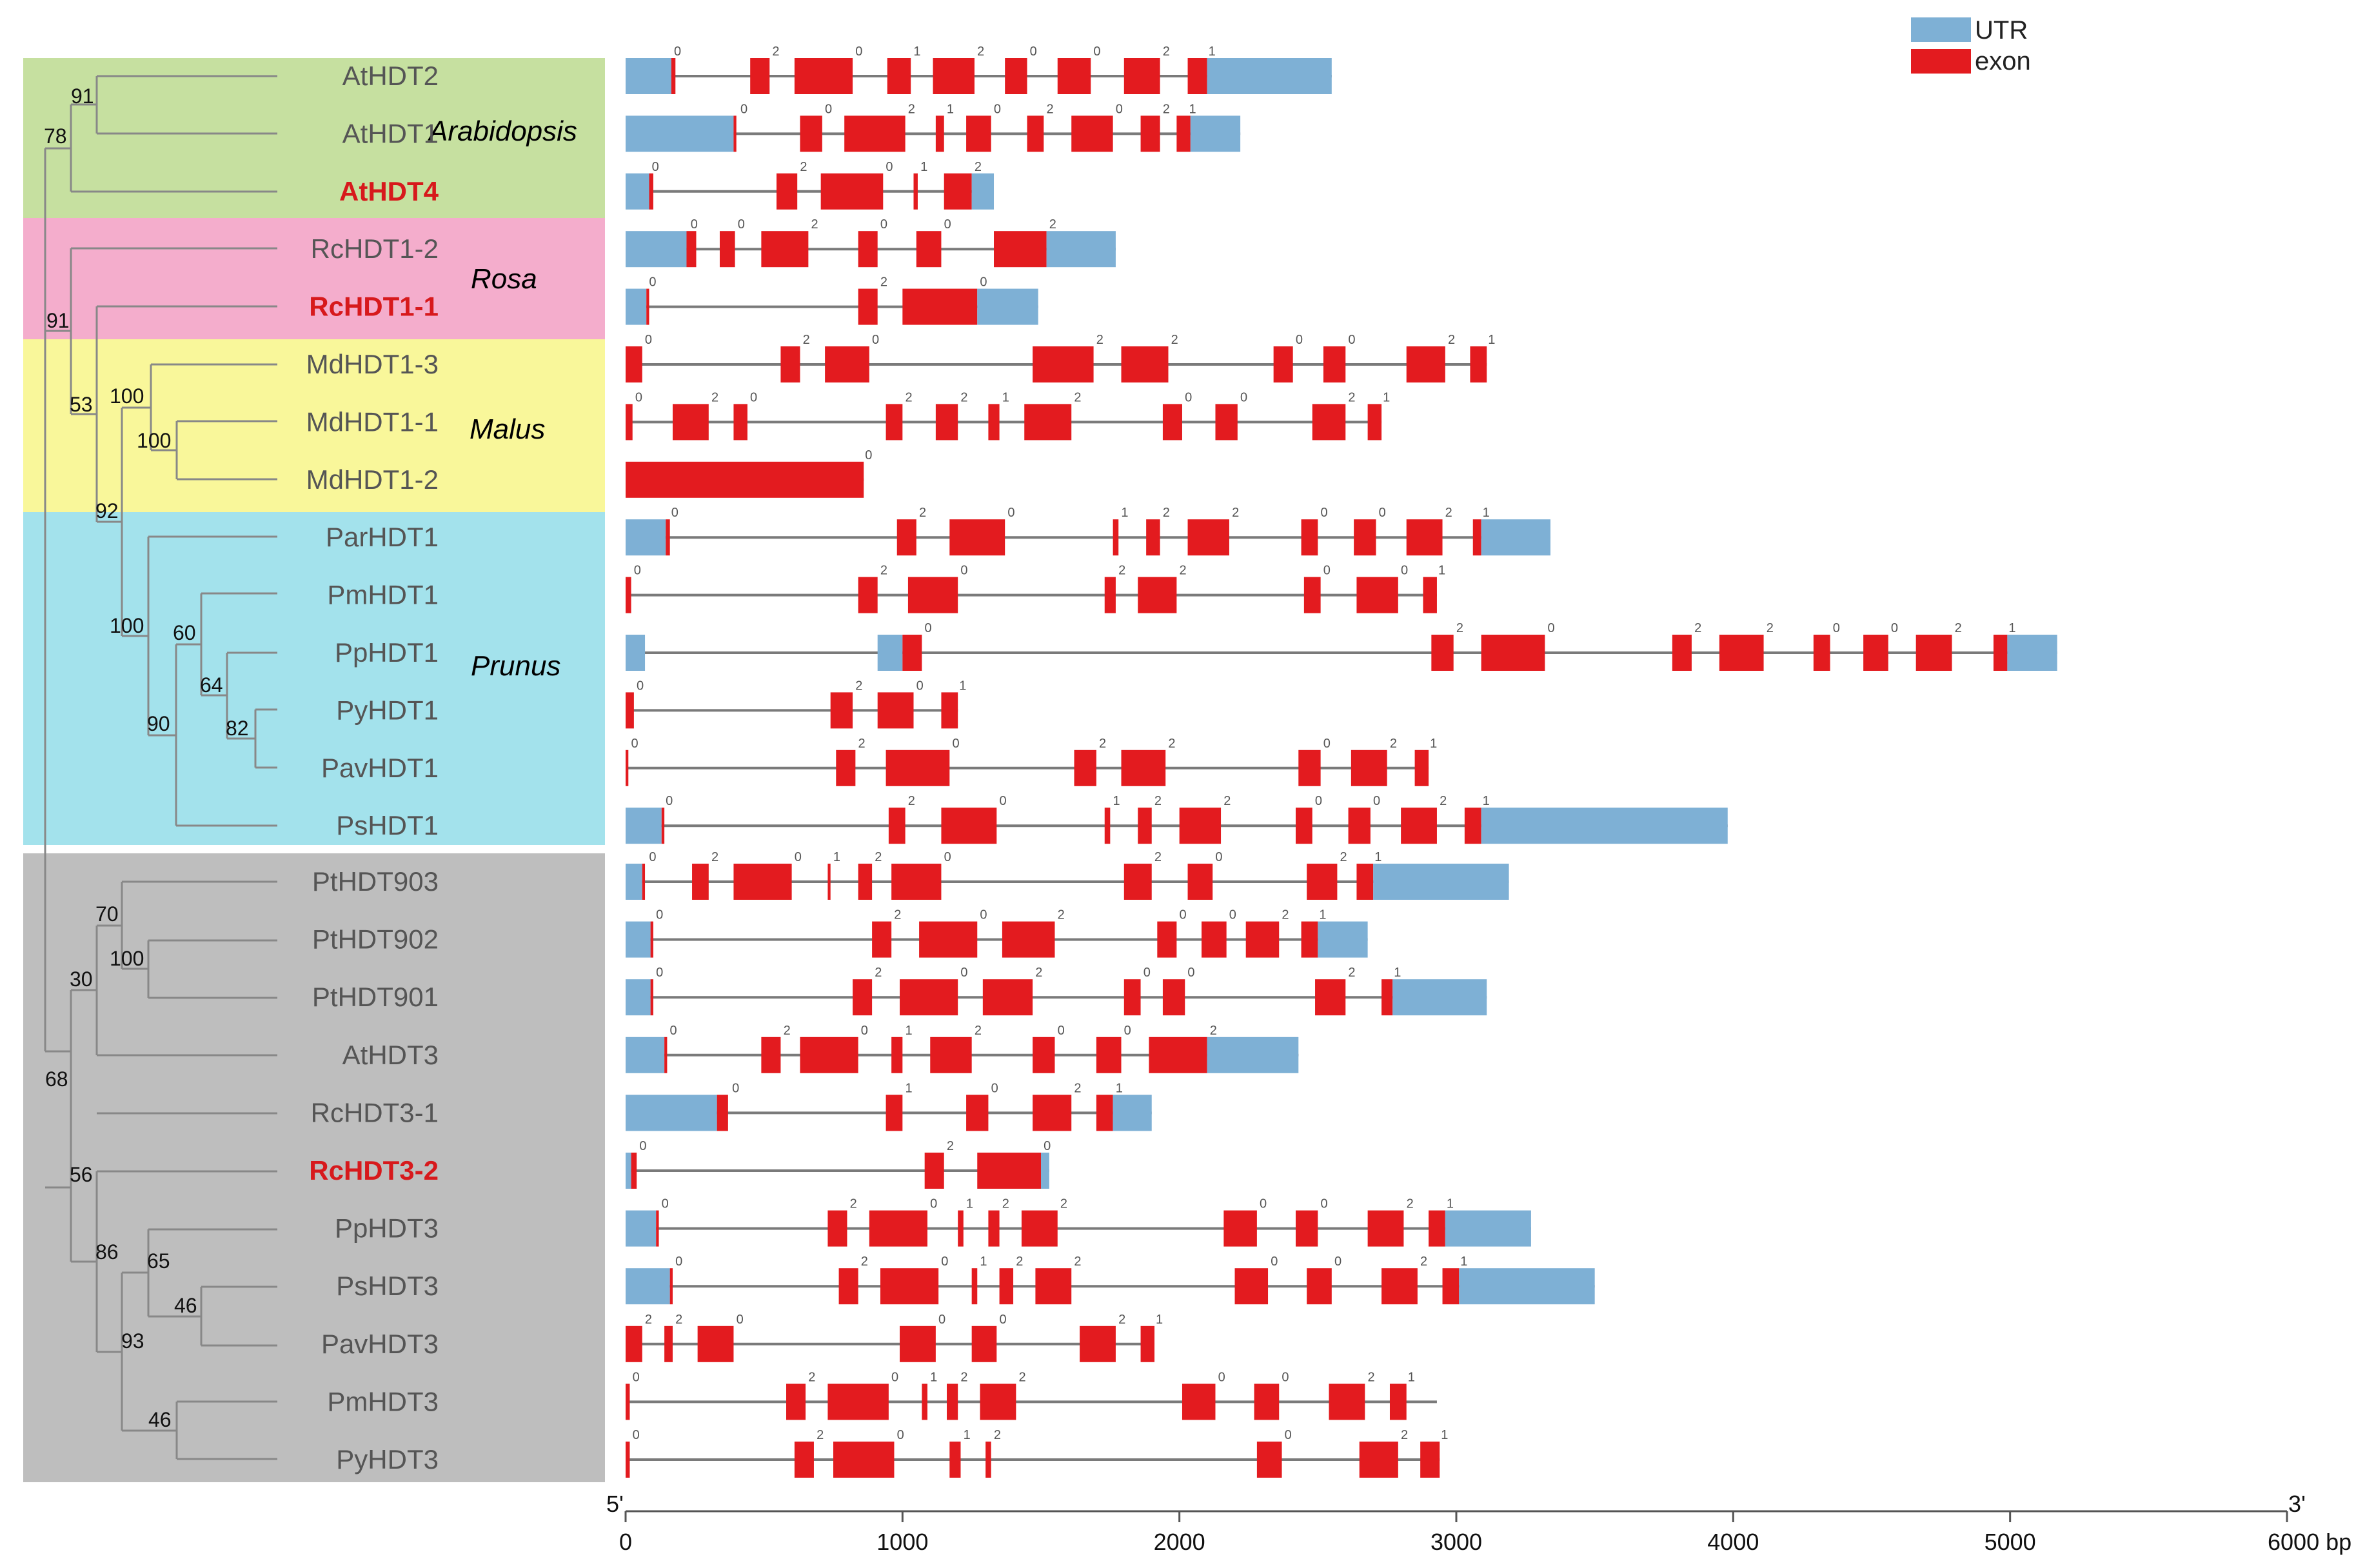  What do you see at coordinates (314, 679) in the screenshot?
I see `prunus-clade-box` at bounding box center [314, 679].